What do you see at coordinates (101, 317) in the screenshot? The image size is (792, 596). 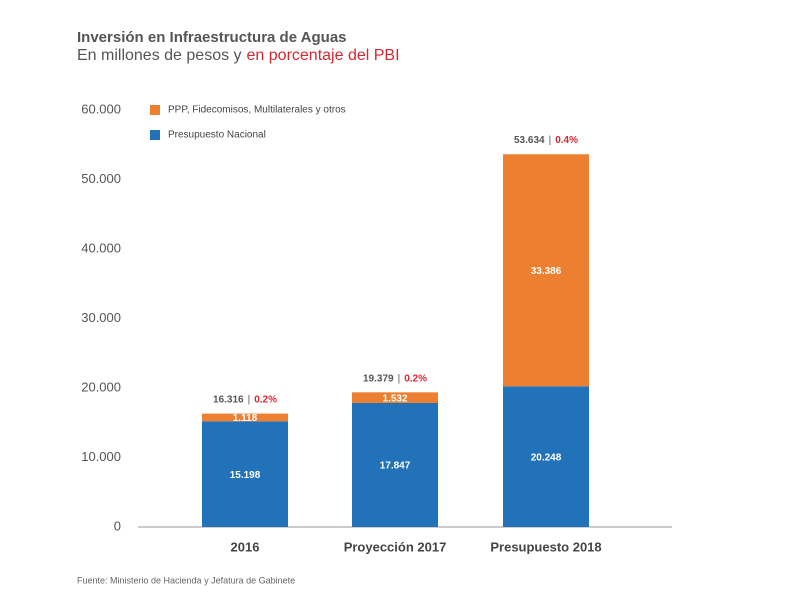 I see `y-tick-label: 30.000` at bounding box center [101, 317].